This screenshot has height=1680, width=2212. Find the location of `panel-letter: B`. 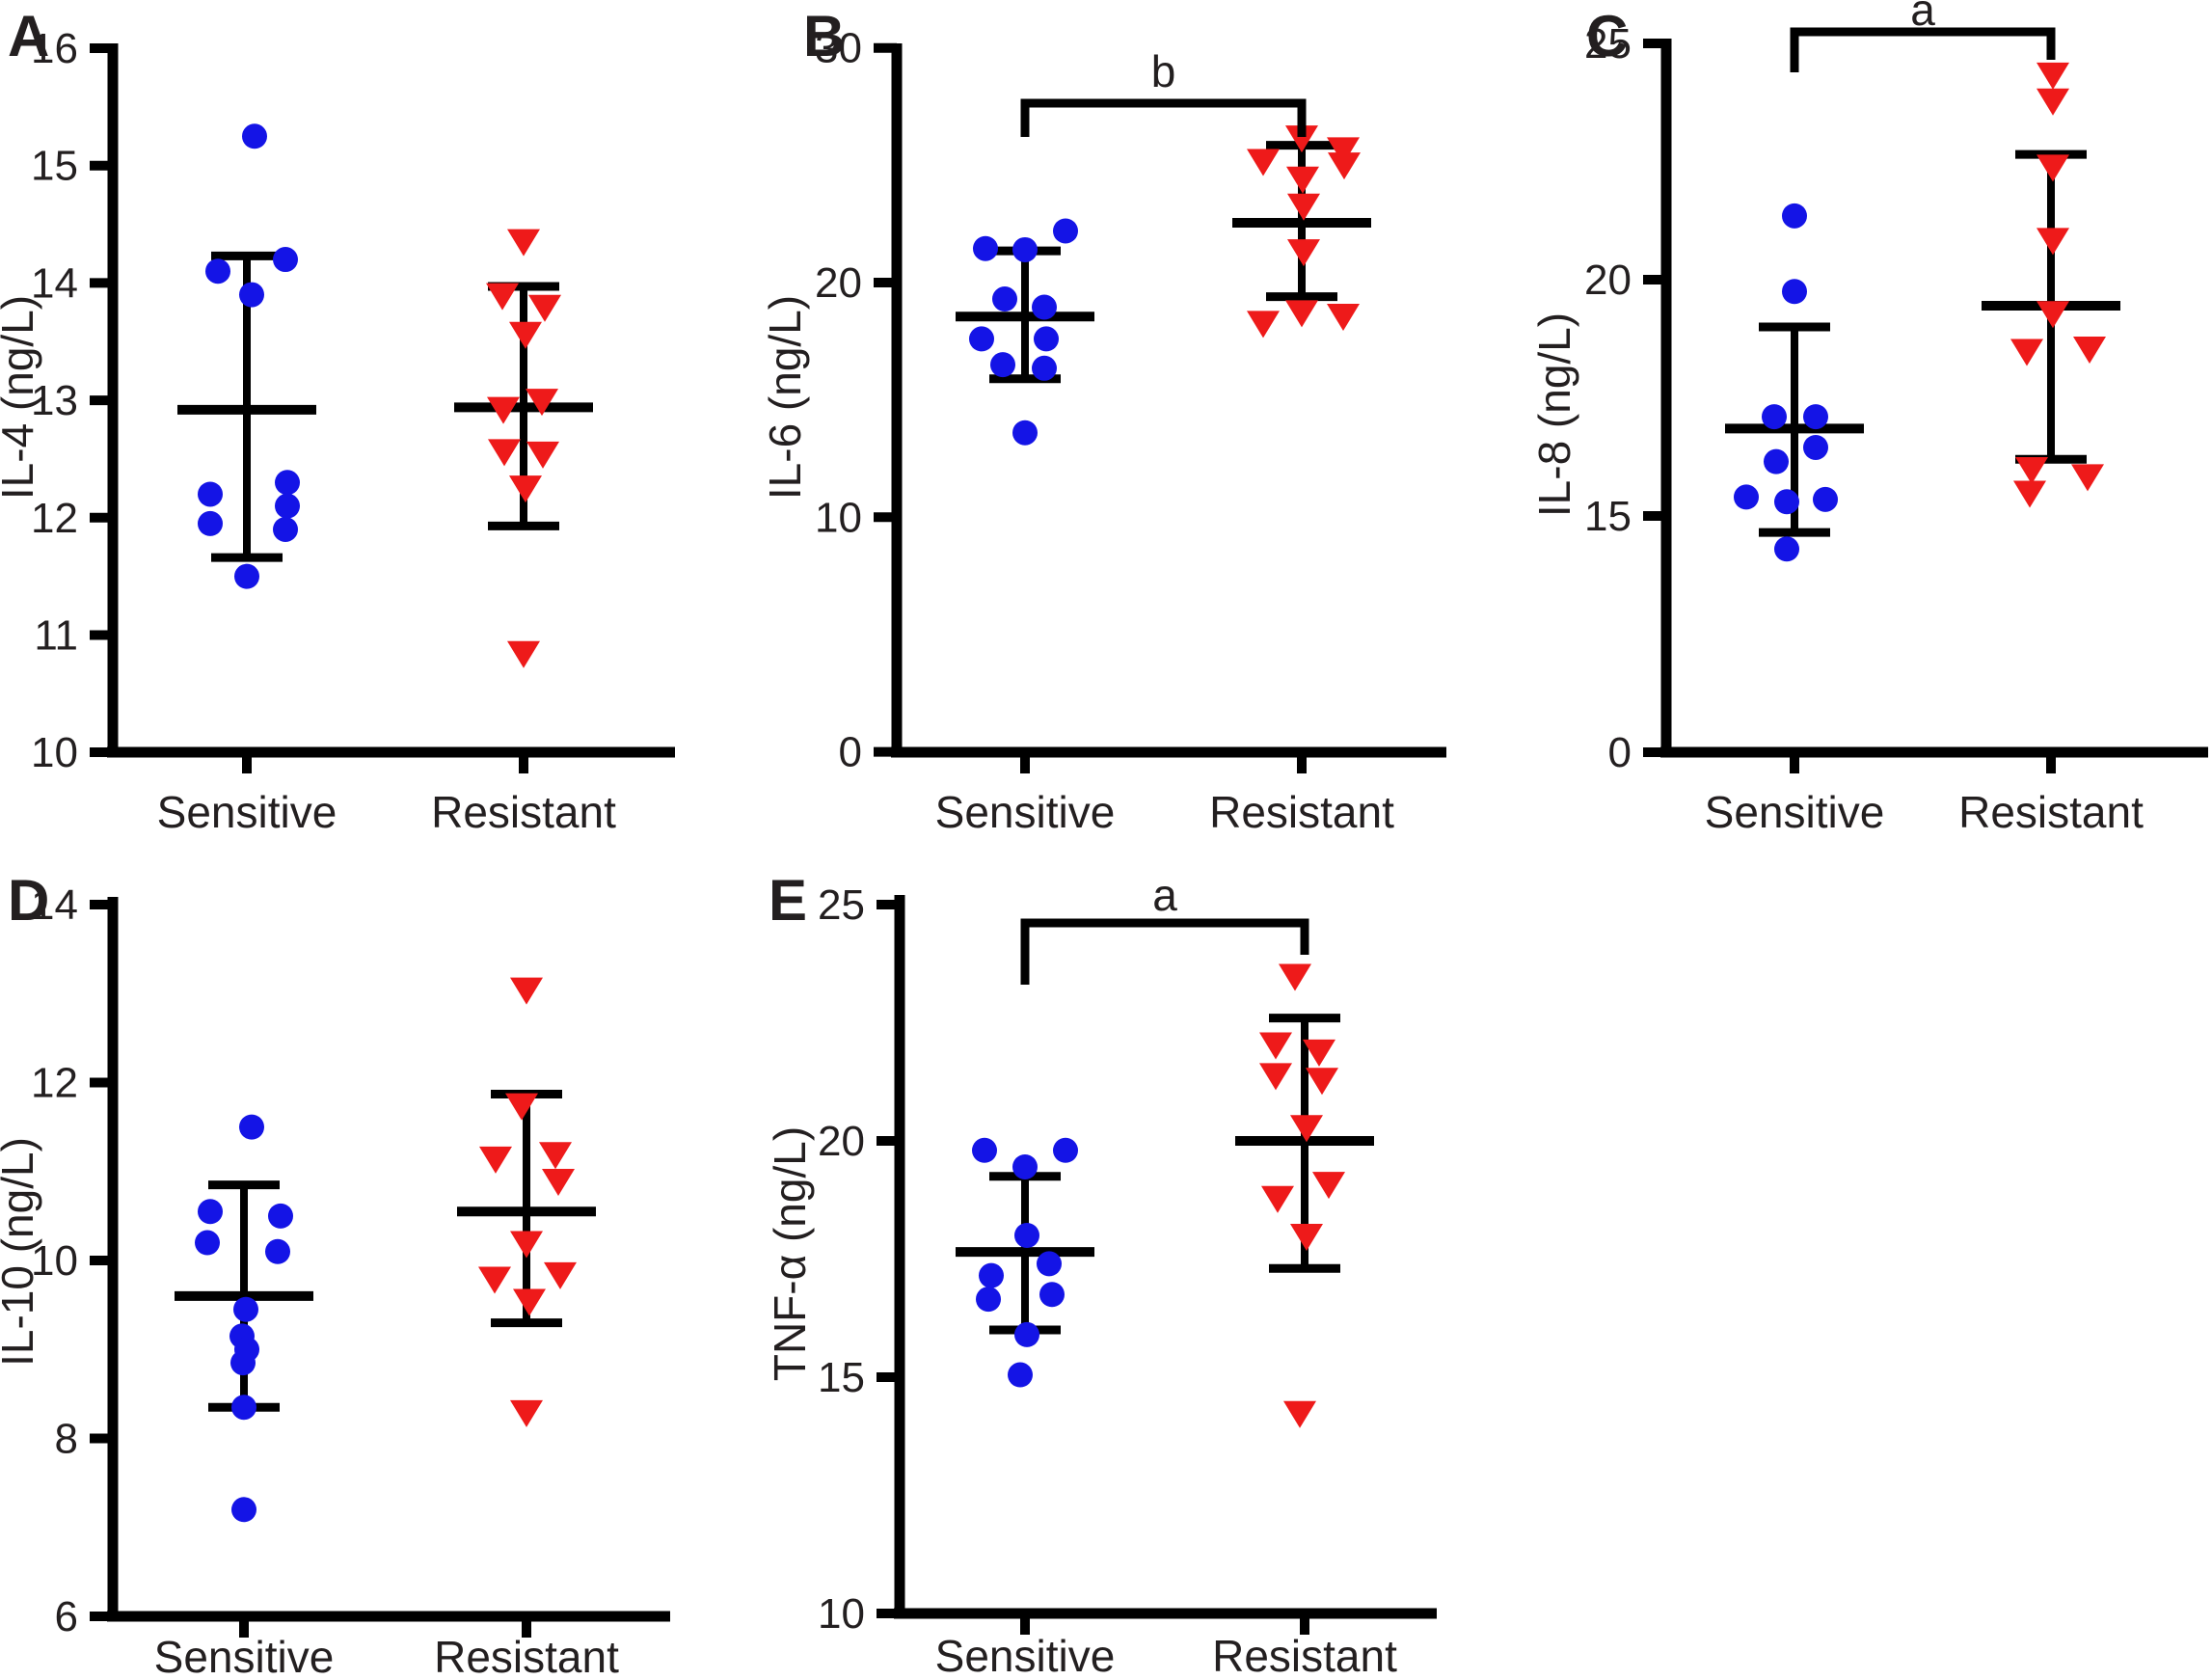

panel-letter: B is located at coordinates (824, 36).